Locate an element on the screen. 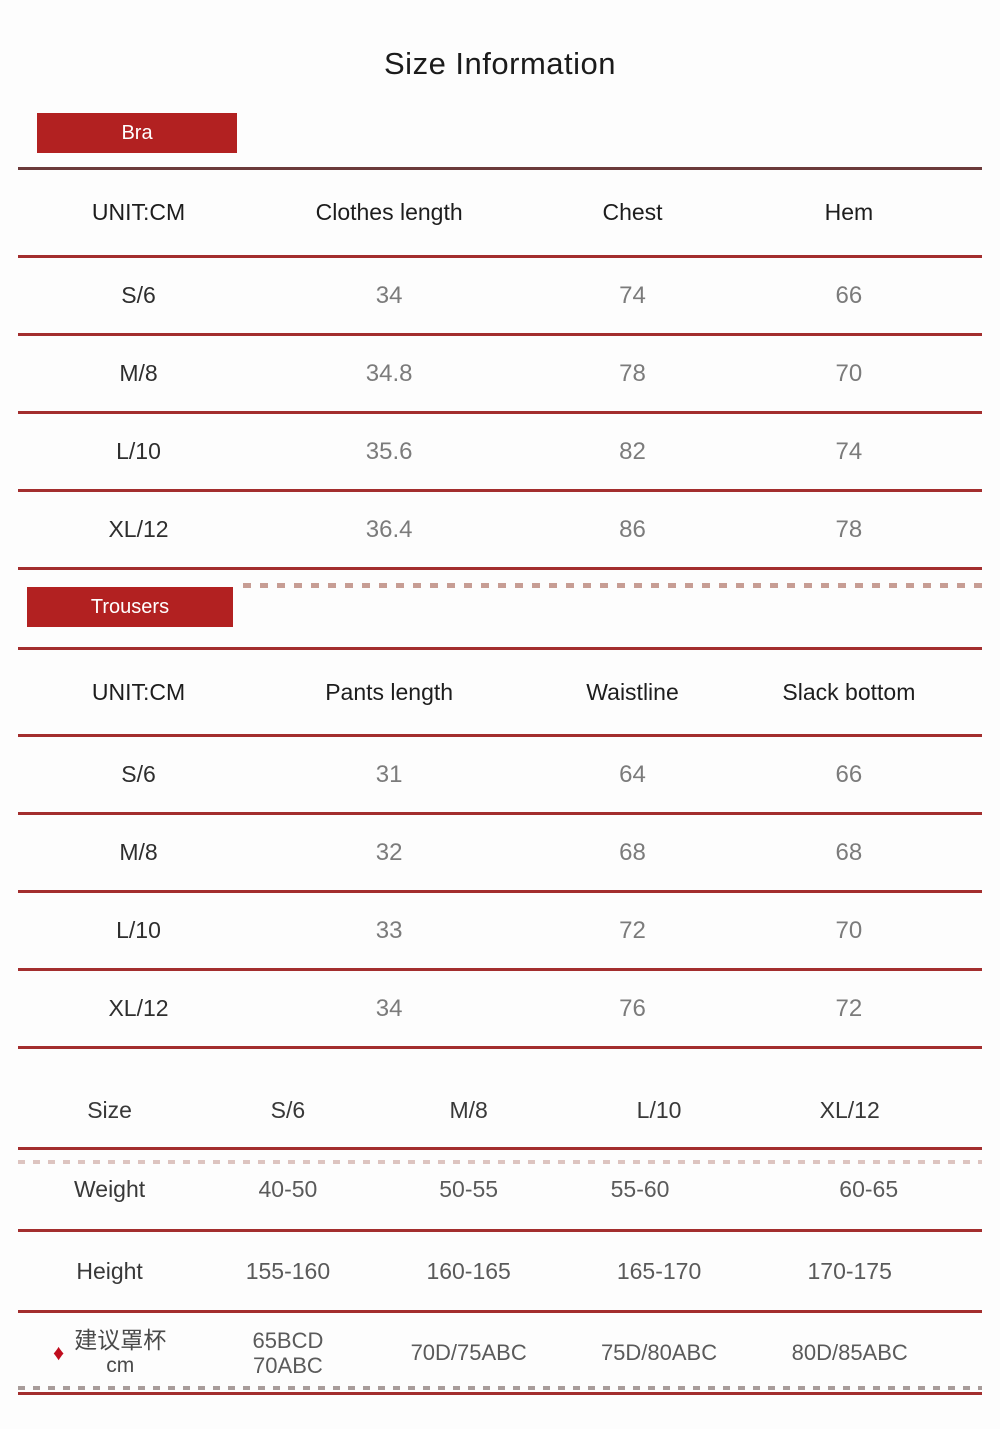 This screenshot has width=1000, height=1429. trousers-header-slack-bottom: Slack bottom is located at coordinates (849, 691).